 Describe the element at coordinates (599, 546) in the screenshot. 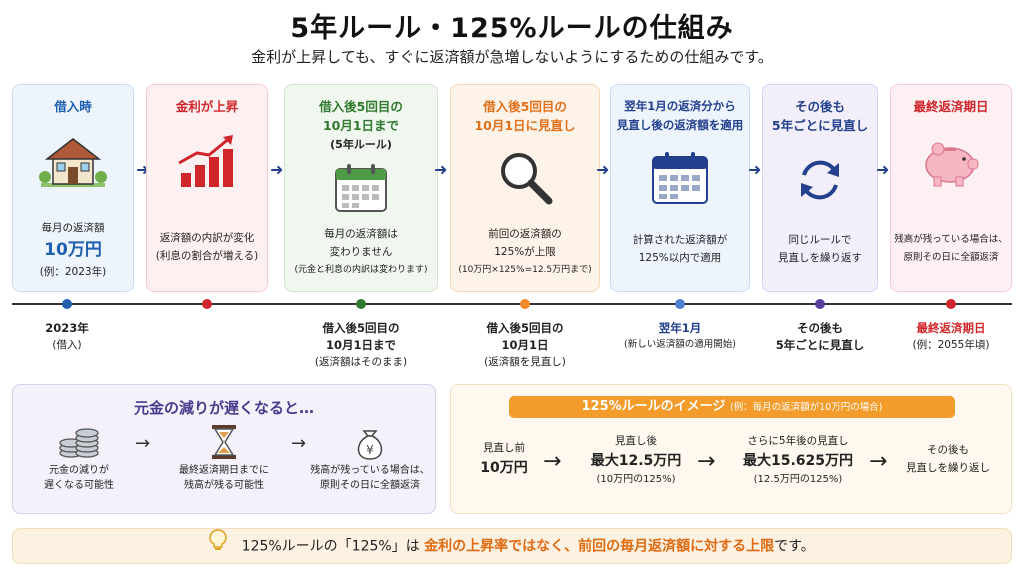

I see `tip-highlight: 金利の上昇率ではなく、前回の毎月返済額に対する上限` at that location.